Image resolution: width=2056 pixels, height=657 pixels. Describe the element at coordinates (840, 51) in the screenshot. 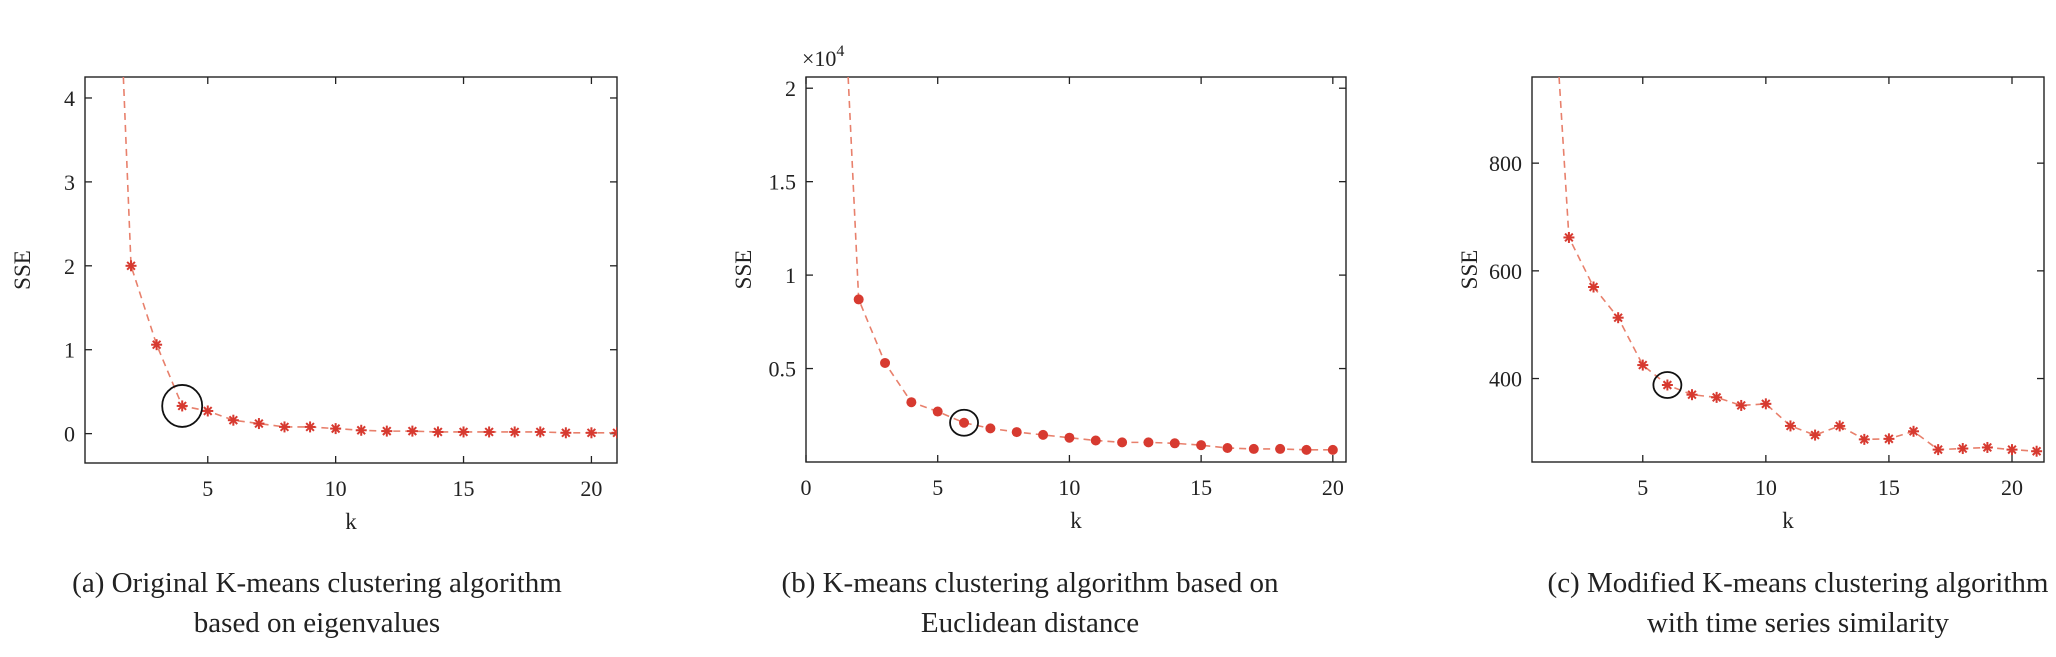

I see `exponent-power: 4` at that location.